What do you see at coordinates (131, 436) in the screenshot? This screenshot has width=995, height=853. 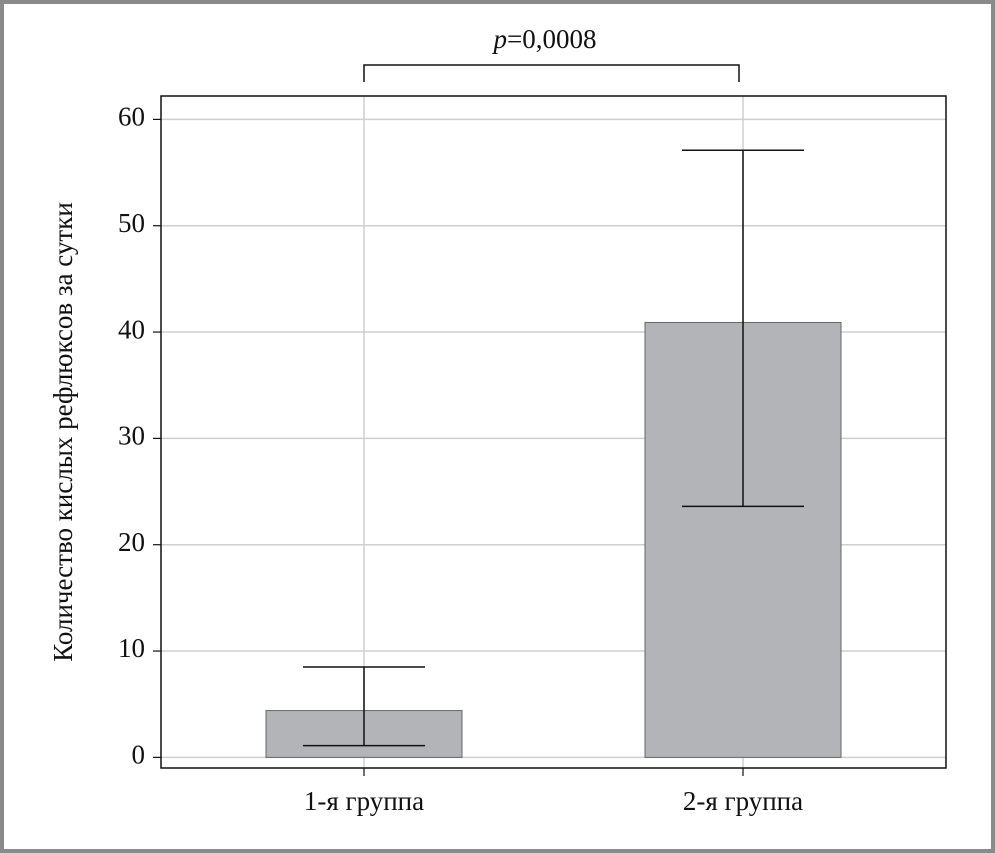 I see `y-tick-label: 30` at bounding box center [131, 436].